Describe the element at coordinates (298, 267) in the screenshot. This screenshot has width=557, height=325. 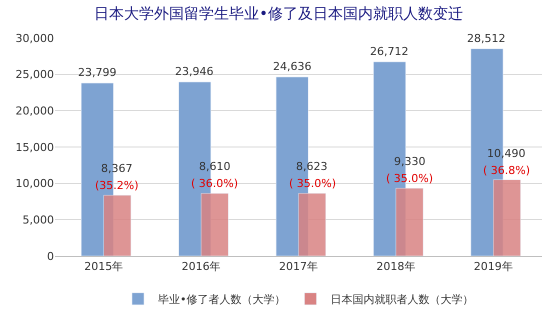
I see `x-tick-label: 2017年` at that location.